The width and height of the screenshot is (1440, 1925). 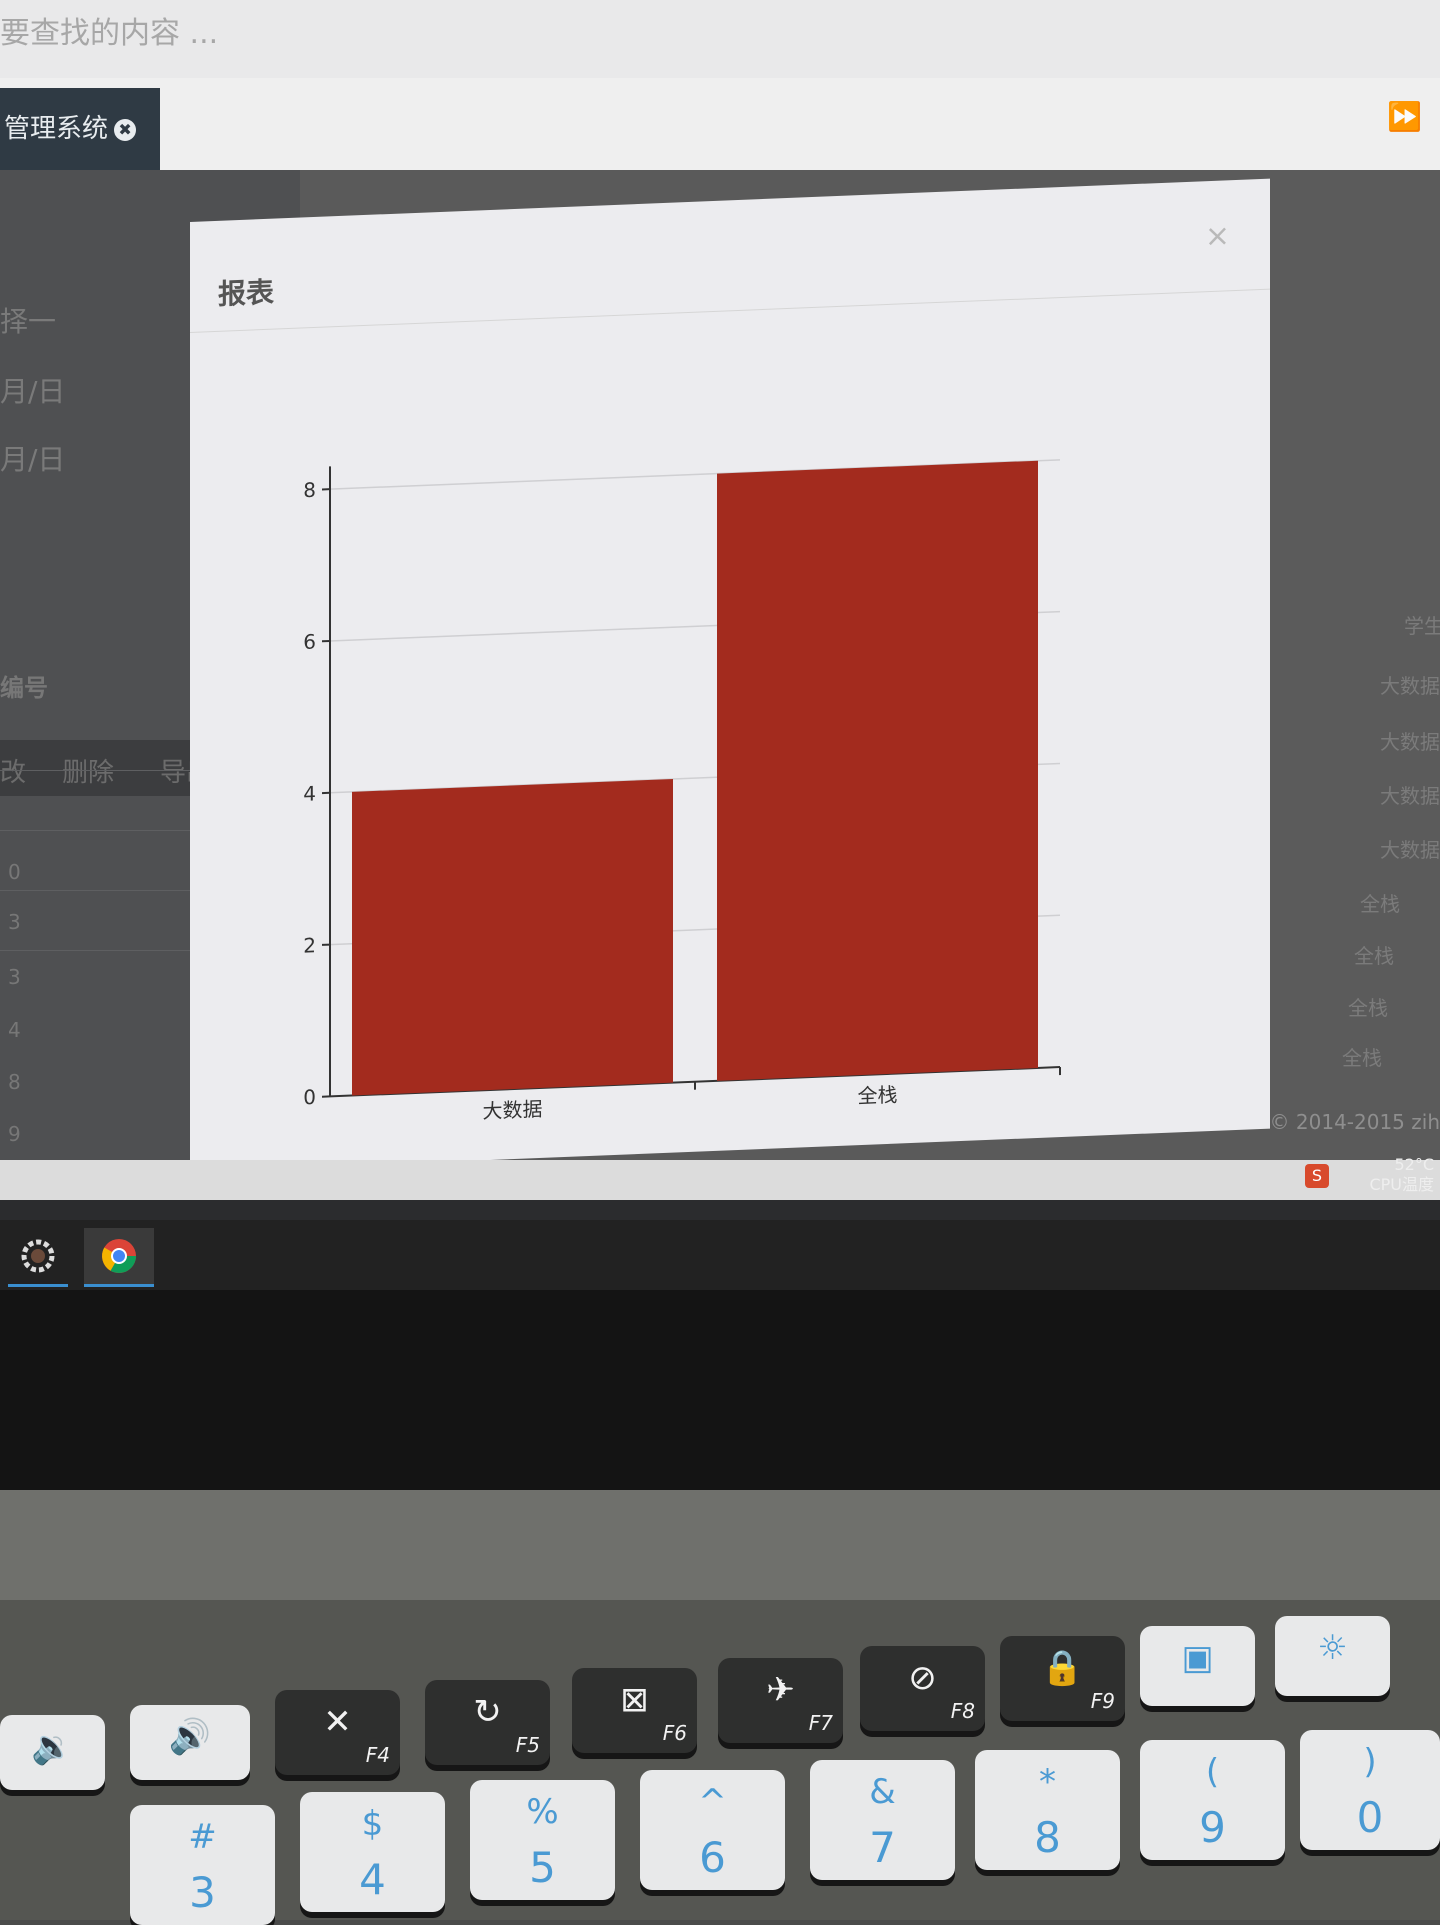 I want to click on key-8: *8, so click(x=1047, y=1810).